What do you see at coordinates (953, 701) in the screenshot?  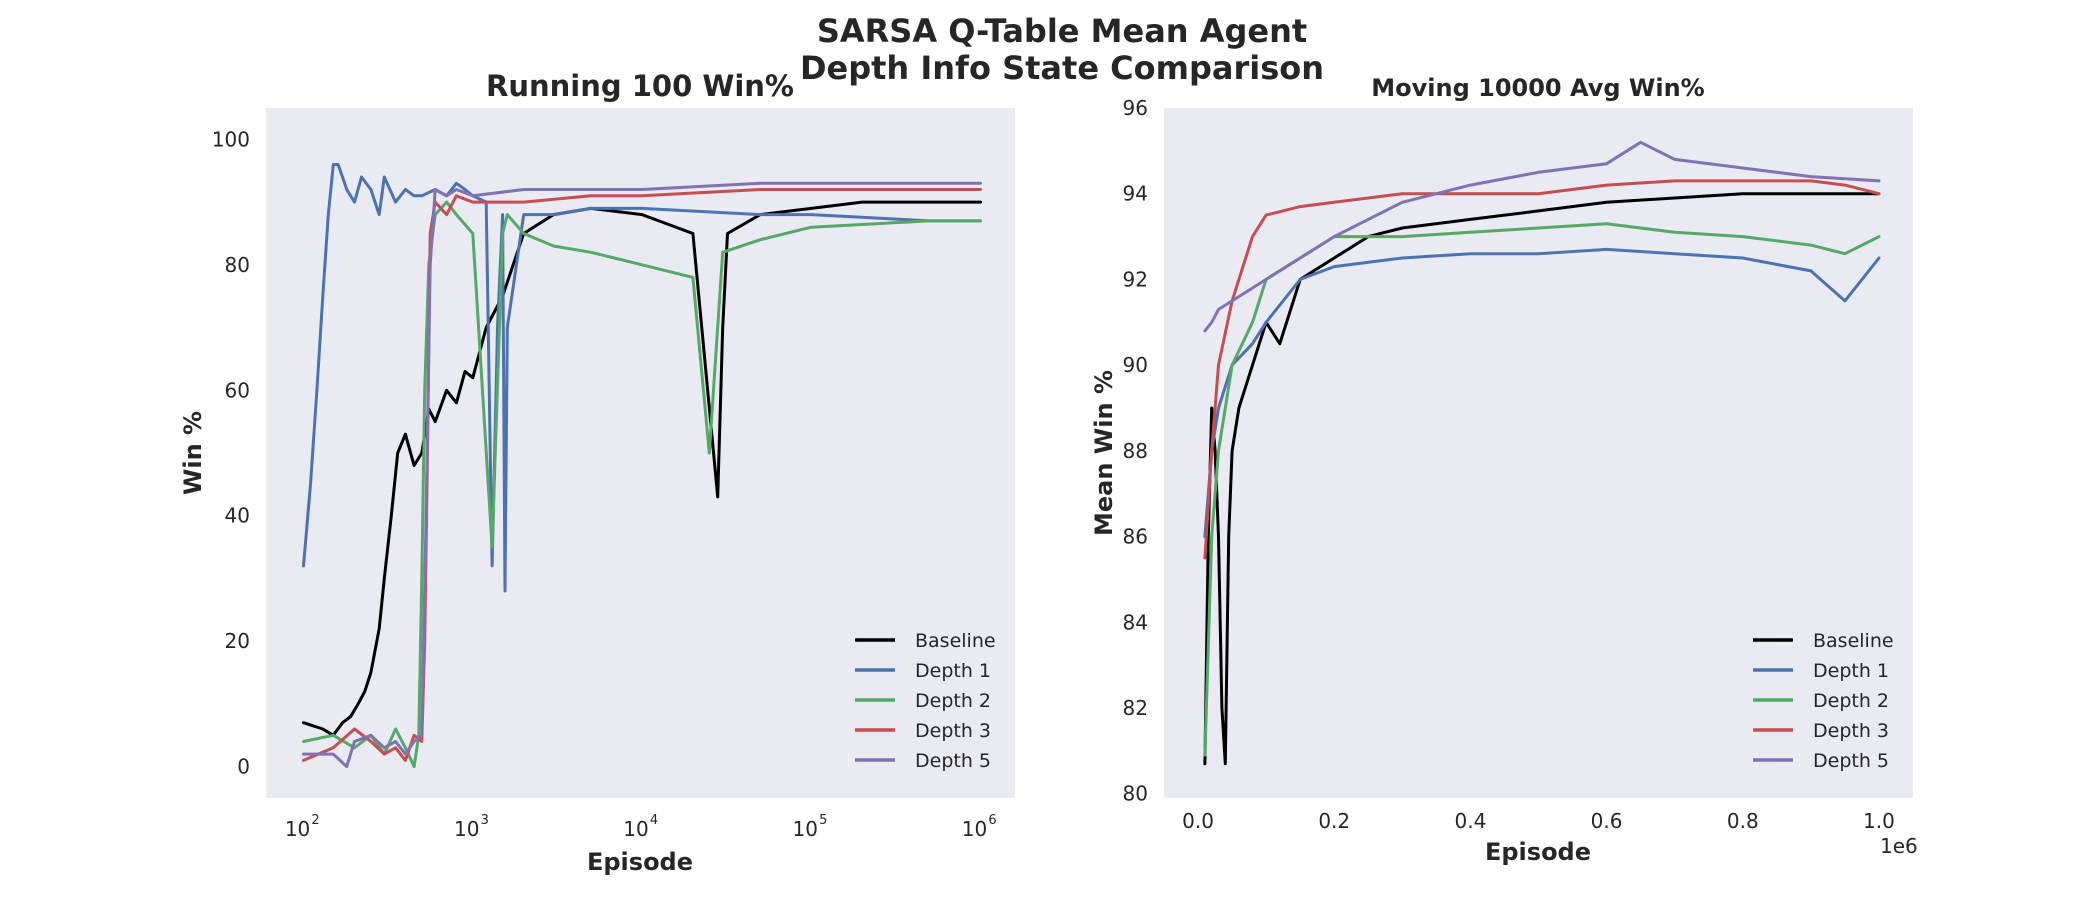 I see `left-legend-label-depth-2: Depth 2` at bounding box center [953, 701].